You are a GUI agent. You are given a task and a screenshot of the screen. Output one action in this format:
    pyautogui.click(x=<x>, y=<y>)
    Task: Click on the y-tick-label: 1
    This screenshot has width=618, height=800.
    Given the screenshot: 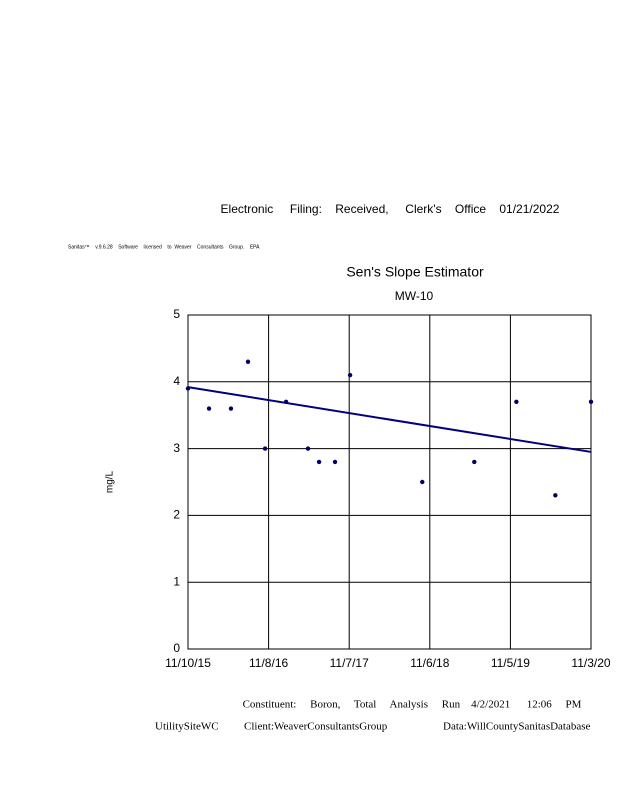 What is the action you would take?
    pyautogui.click(x=176, y=581)
    